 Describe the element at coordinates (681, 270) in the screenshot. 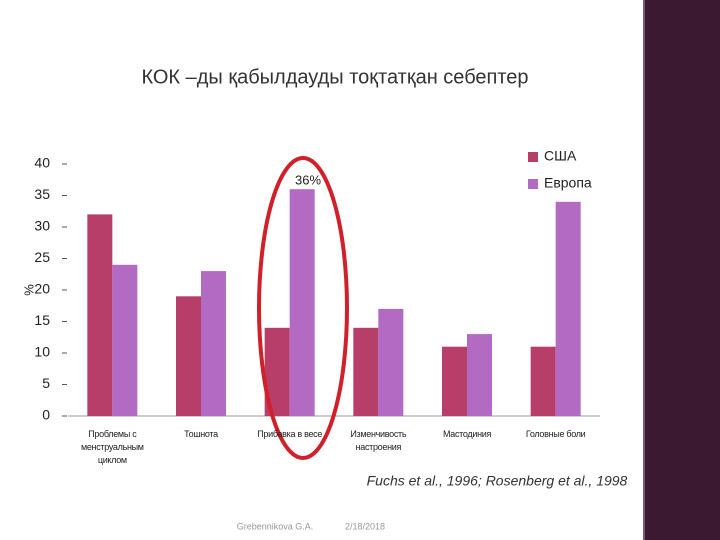

I see `side-strip` at that location.